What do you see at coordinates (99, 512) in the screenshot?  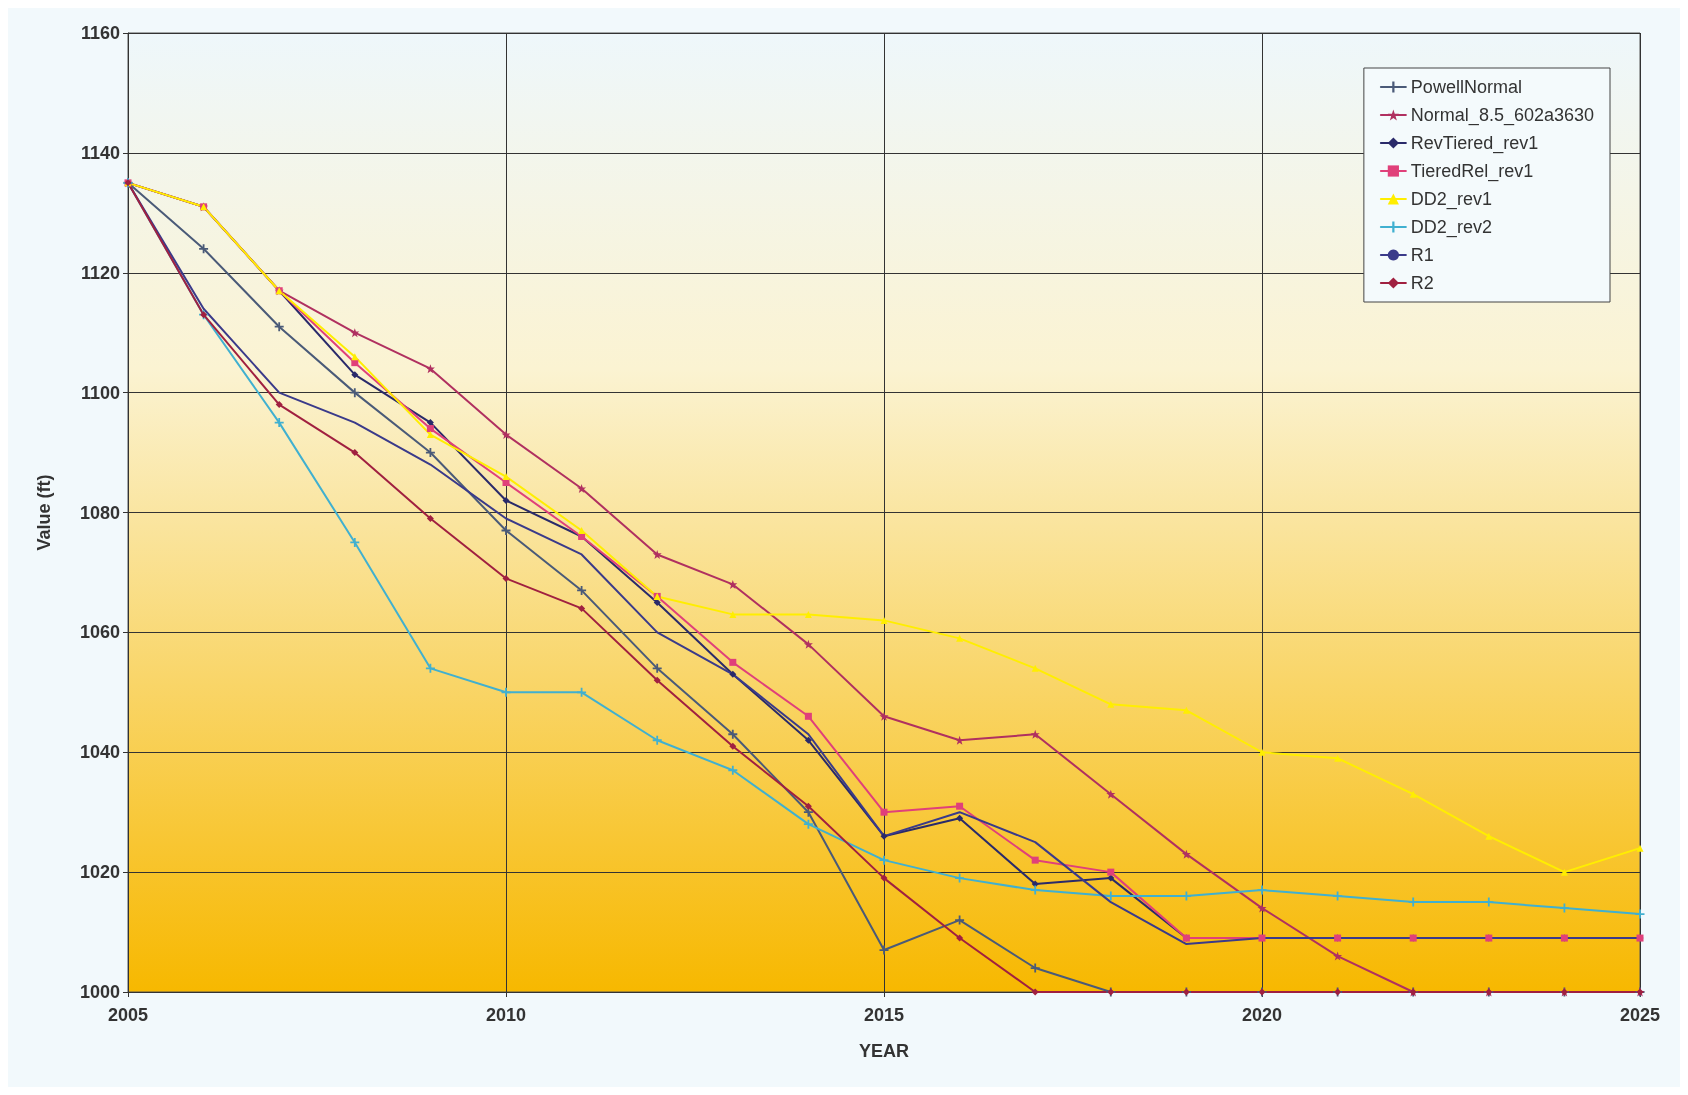 I see `y-tick-label: 1080` at bounding box center [99, 512].